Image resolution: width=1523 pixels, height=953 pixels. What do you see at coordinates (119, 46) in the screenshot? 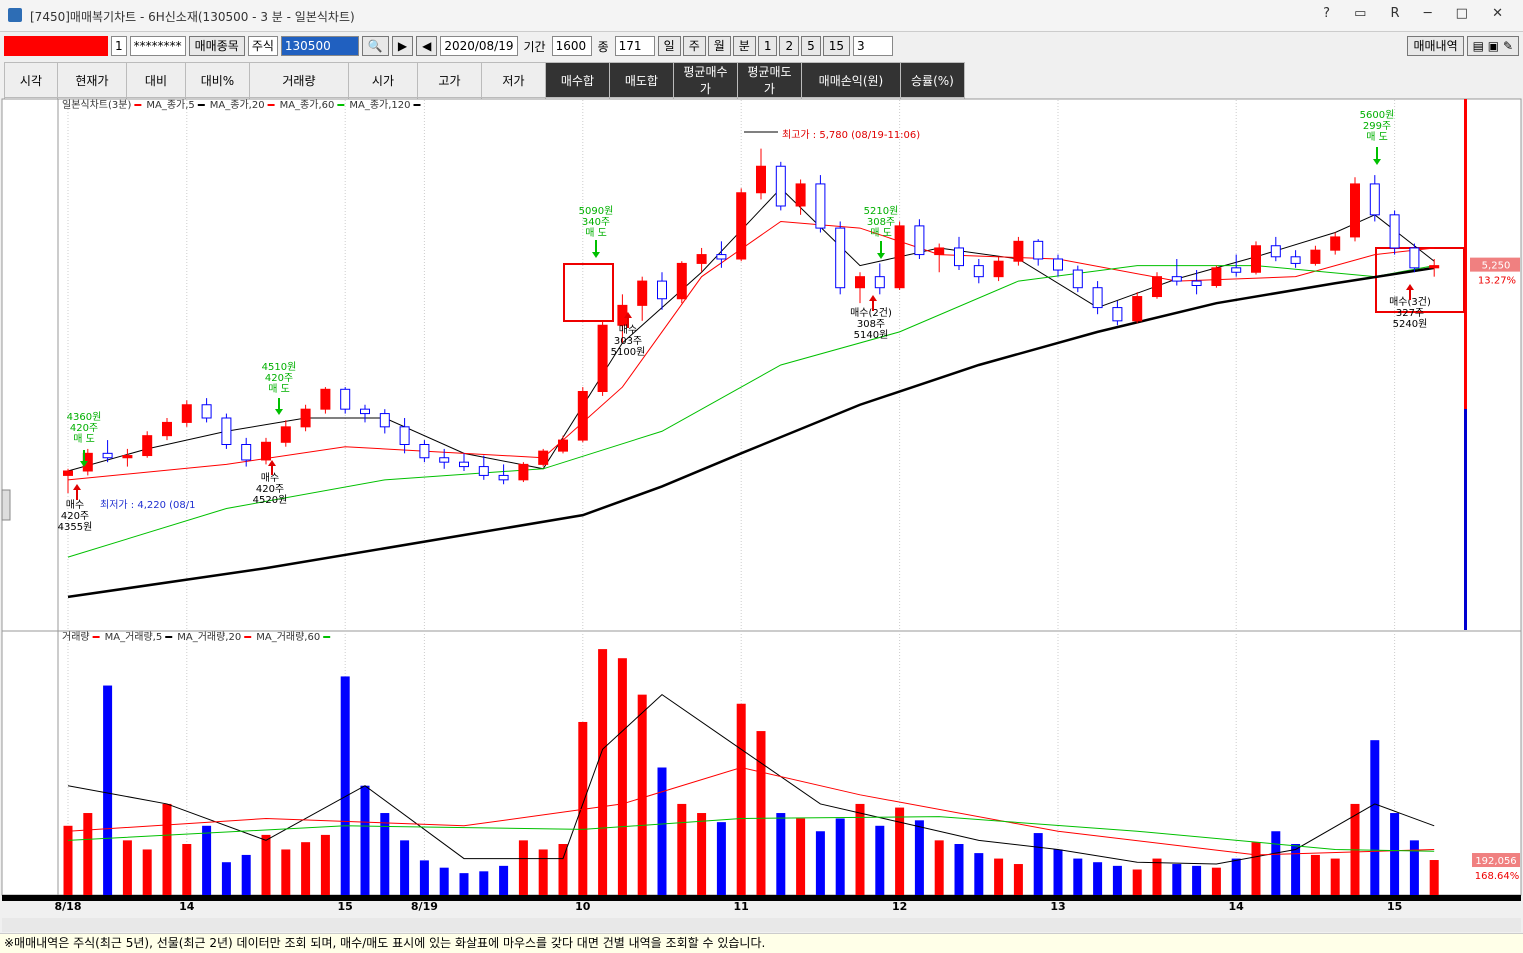
I see `account: 1` at bounding box center [119, 46].